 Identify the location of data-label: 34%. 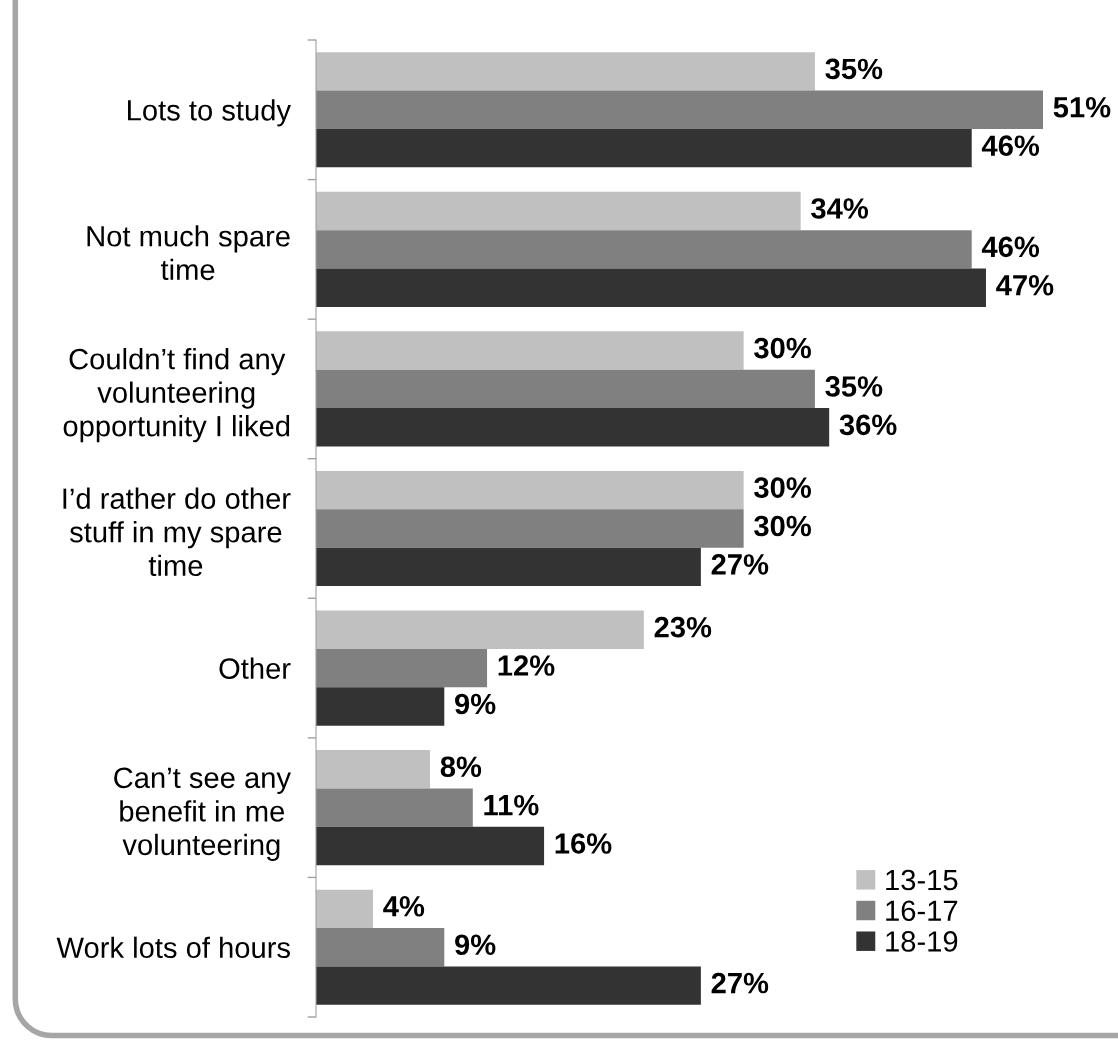
(839, 208).